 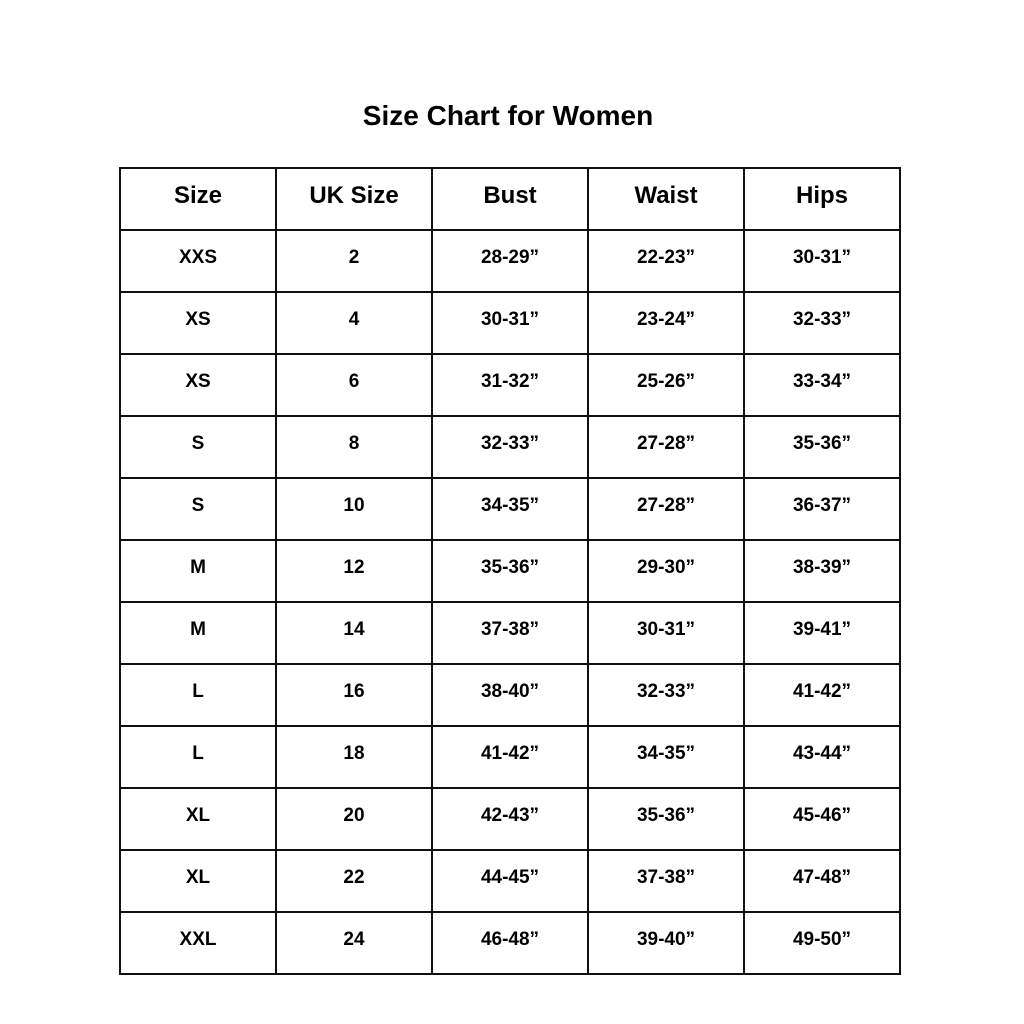 I want to click on cell-bust: 28-29”, so click(x=510, y=261).